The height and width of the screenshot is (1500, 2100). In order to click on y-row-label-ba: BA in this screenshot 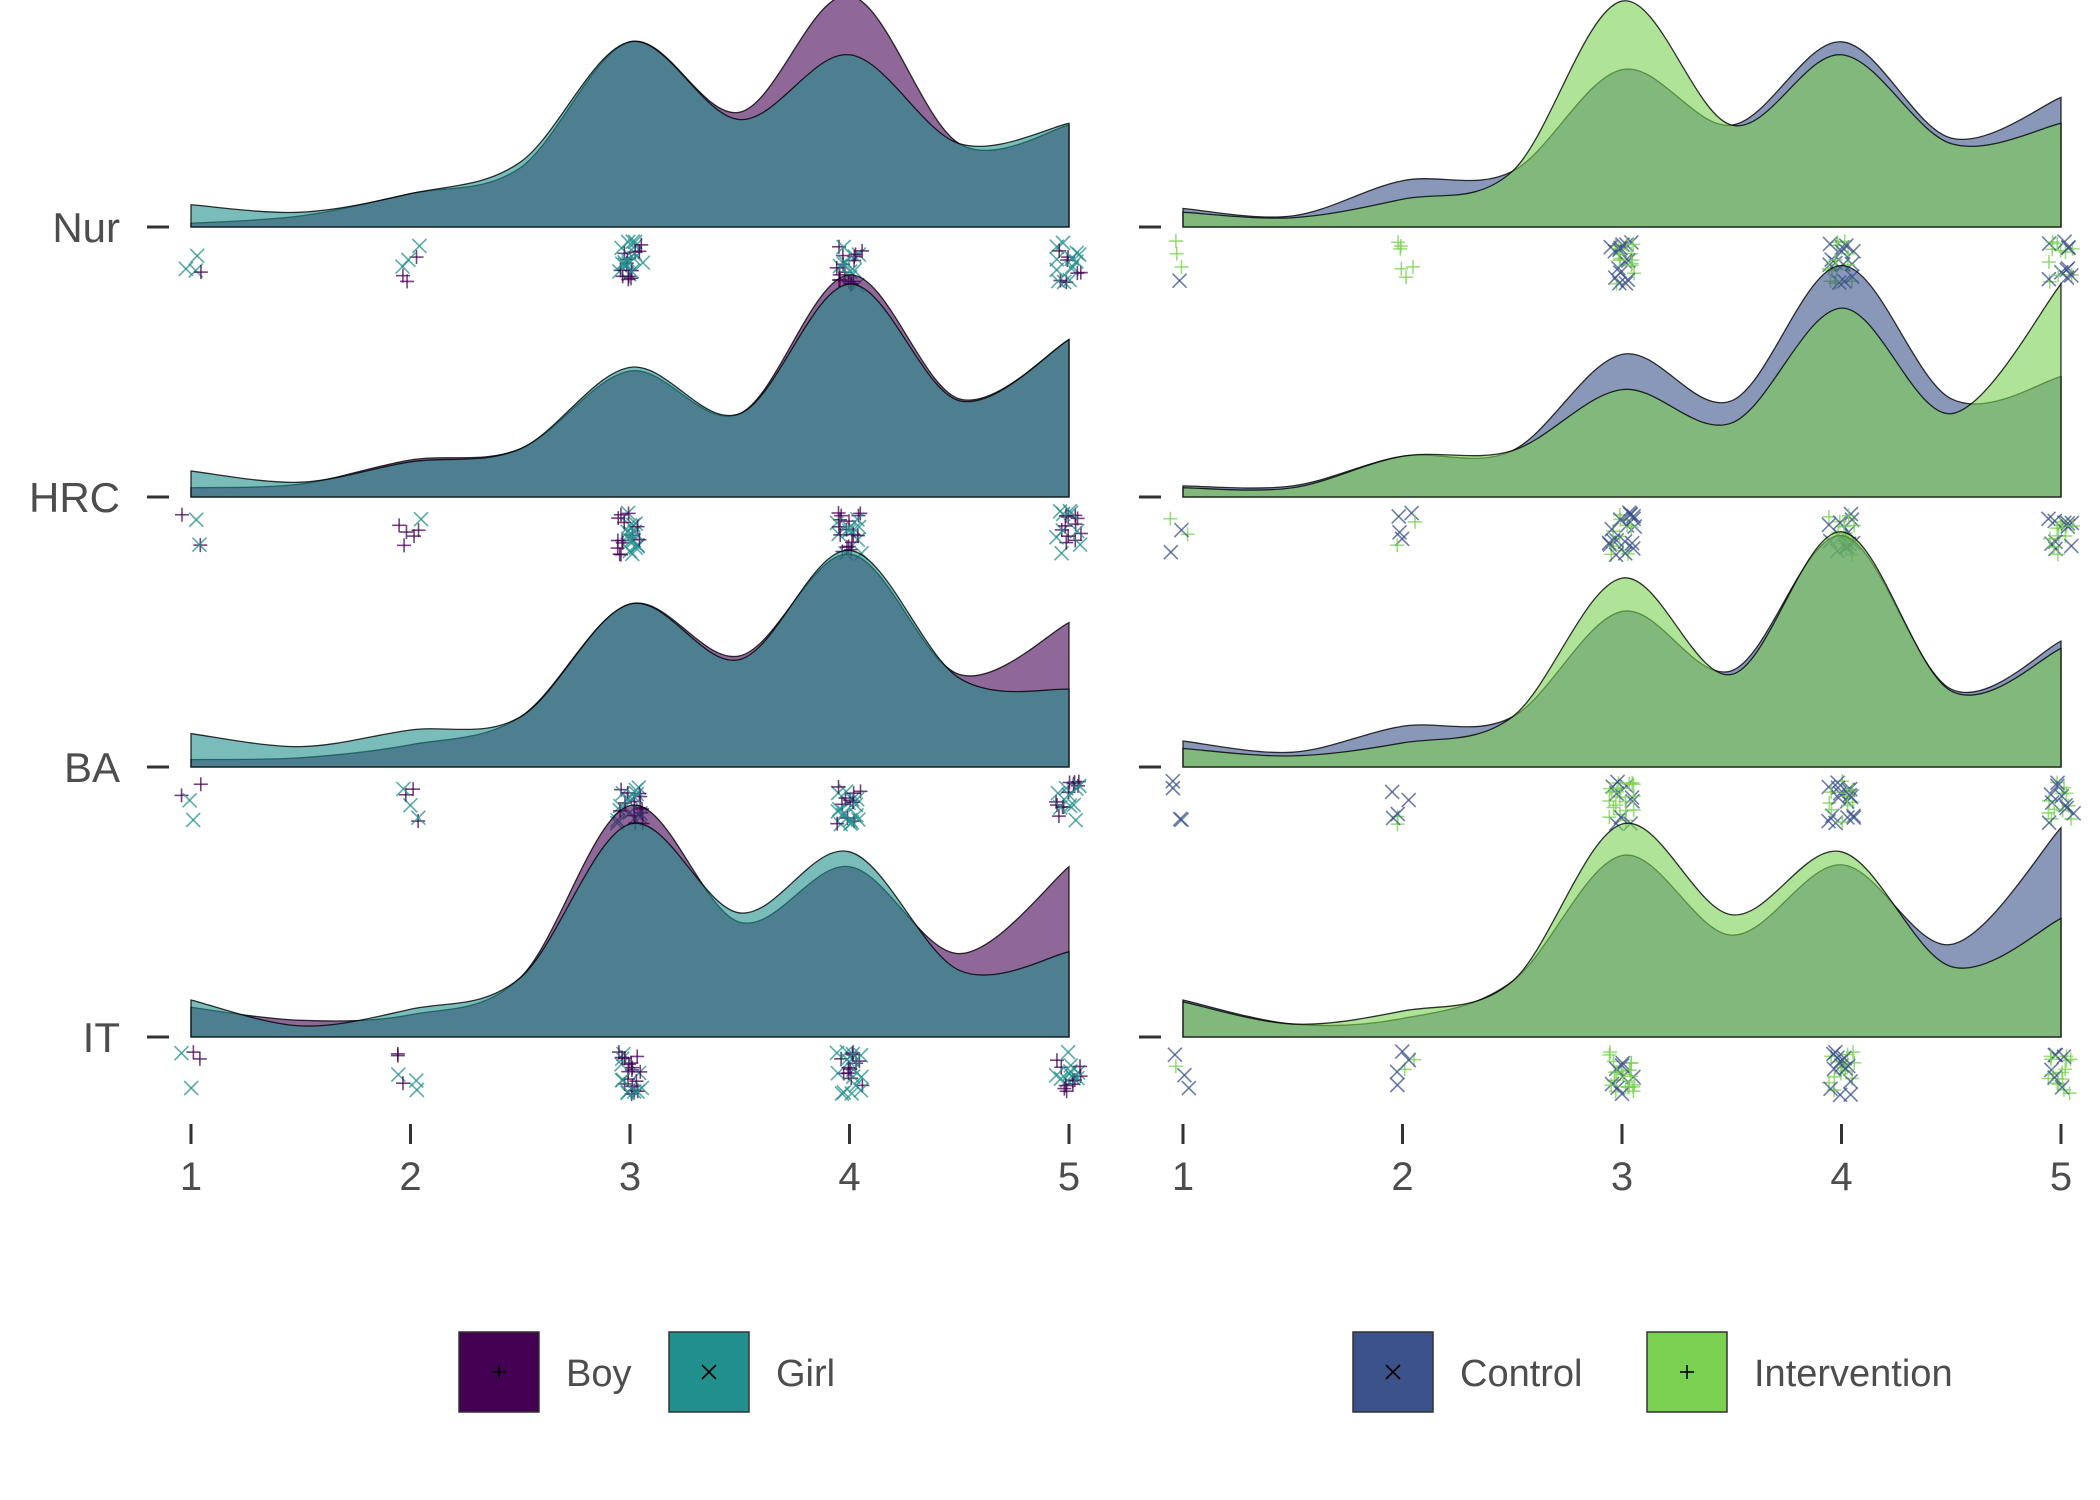, I will do `click(92, 767)`.